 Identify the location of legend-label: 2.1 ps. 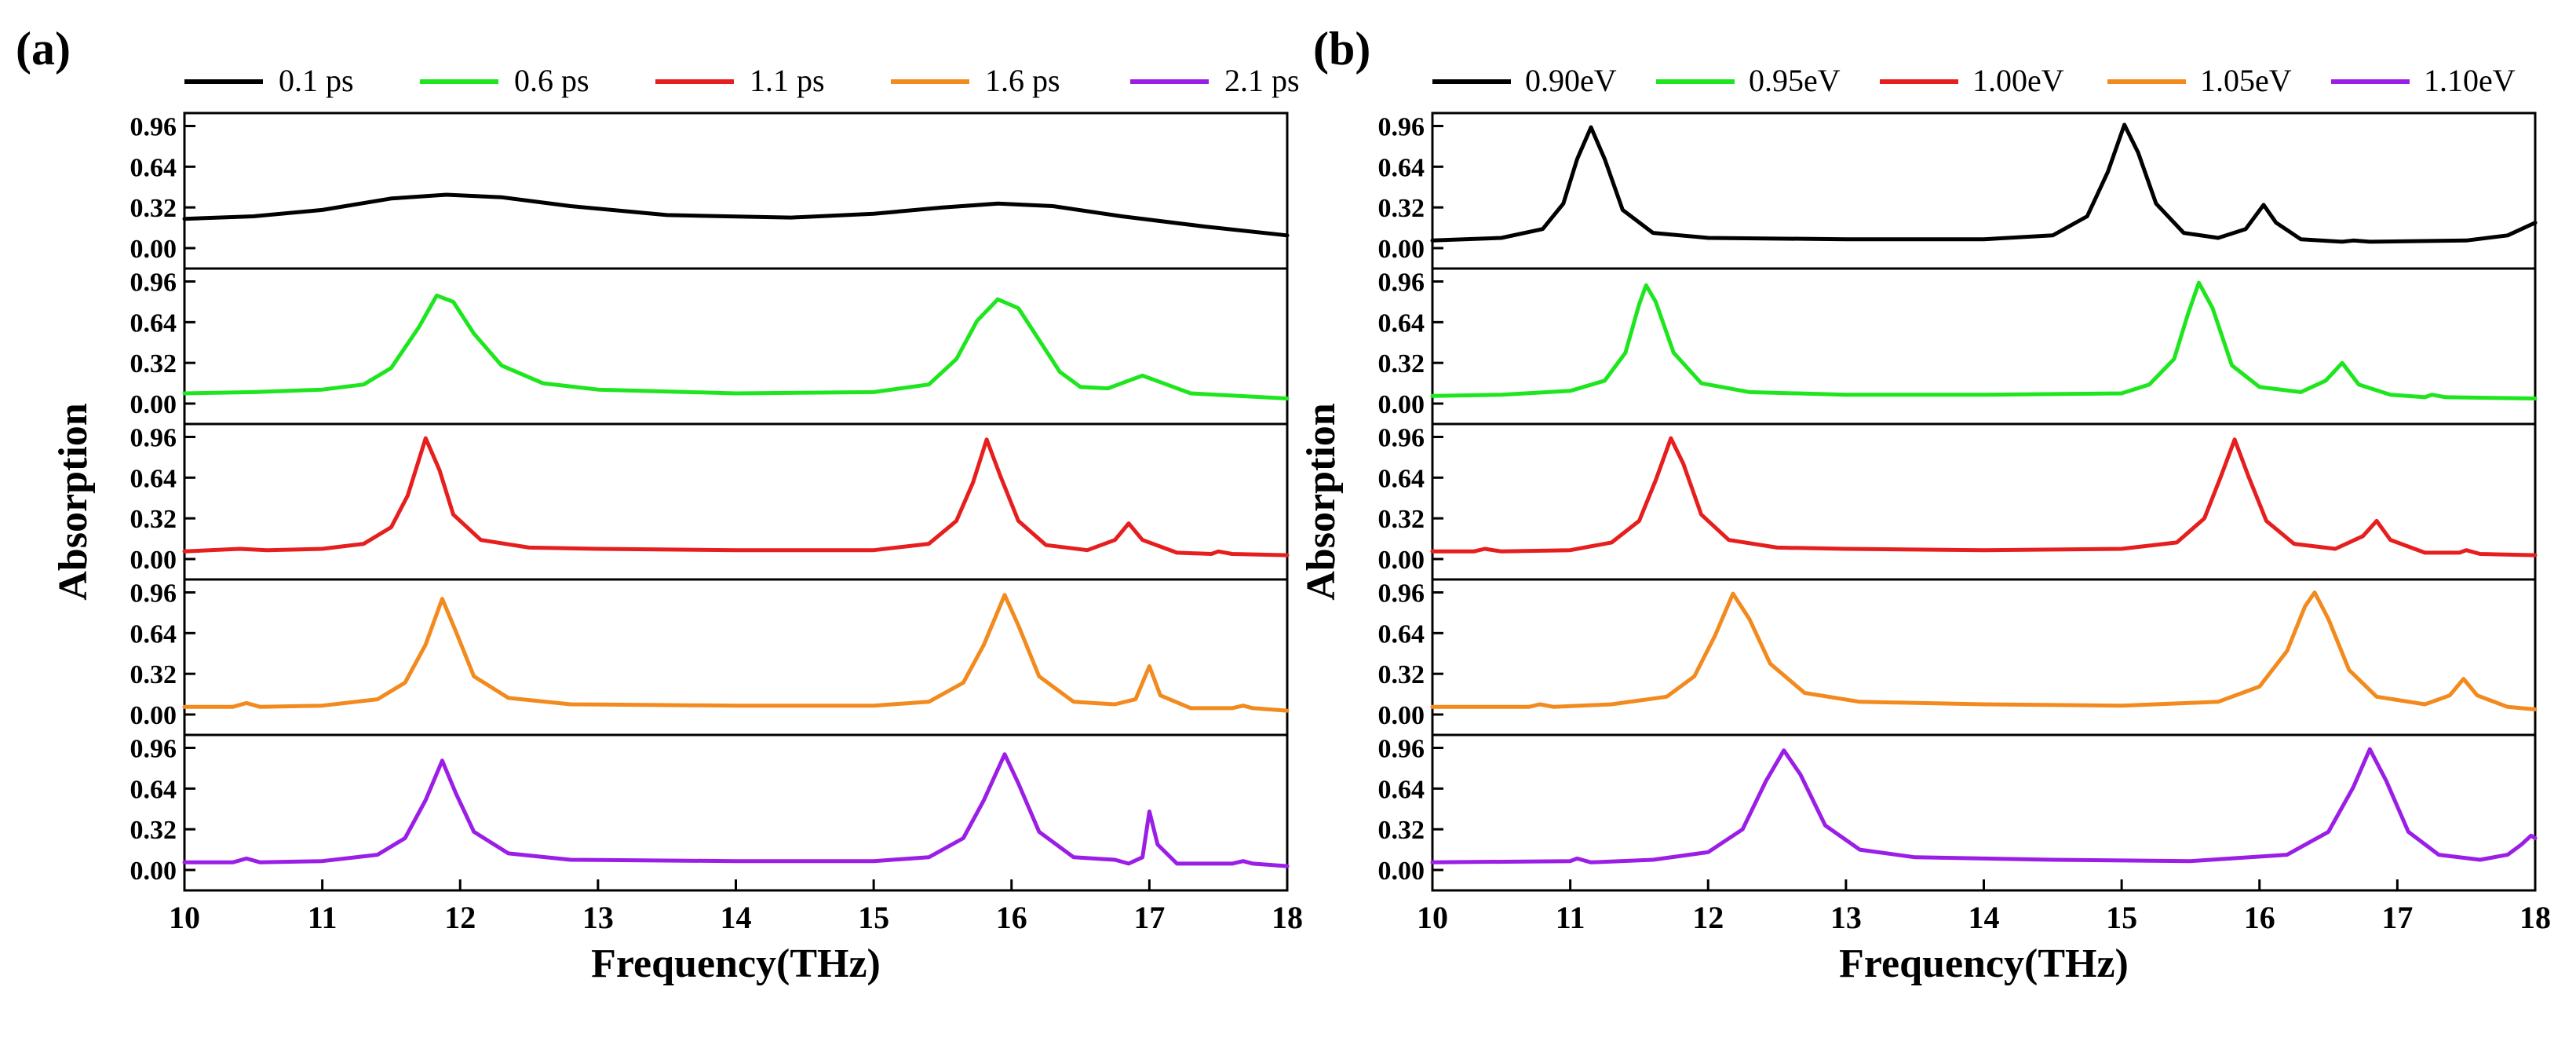
(1262, 80).